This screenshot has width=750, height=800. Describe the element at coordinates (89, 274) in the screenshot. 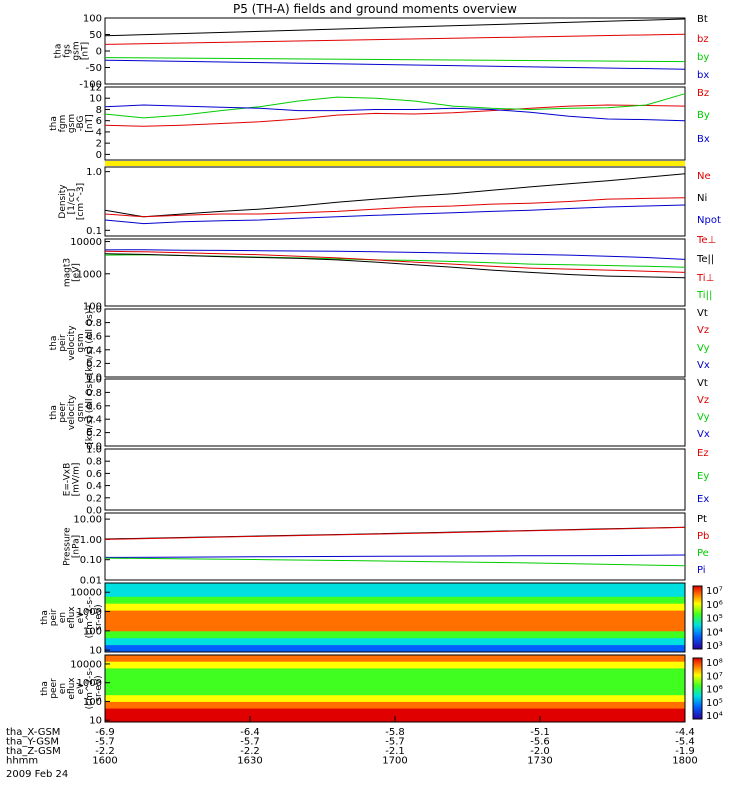

I see `y-tick-label: 1000` at that location.